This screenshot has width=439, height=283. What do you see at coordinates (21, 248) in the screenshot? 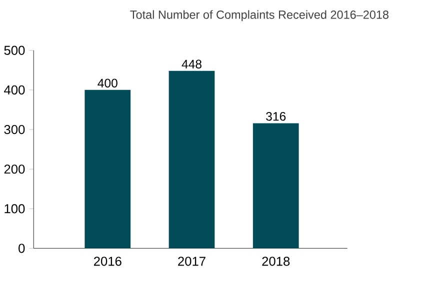
I see `y-tick-label: 0` at bounding box center [21, 248].